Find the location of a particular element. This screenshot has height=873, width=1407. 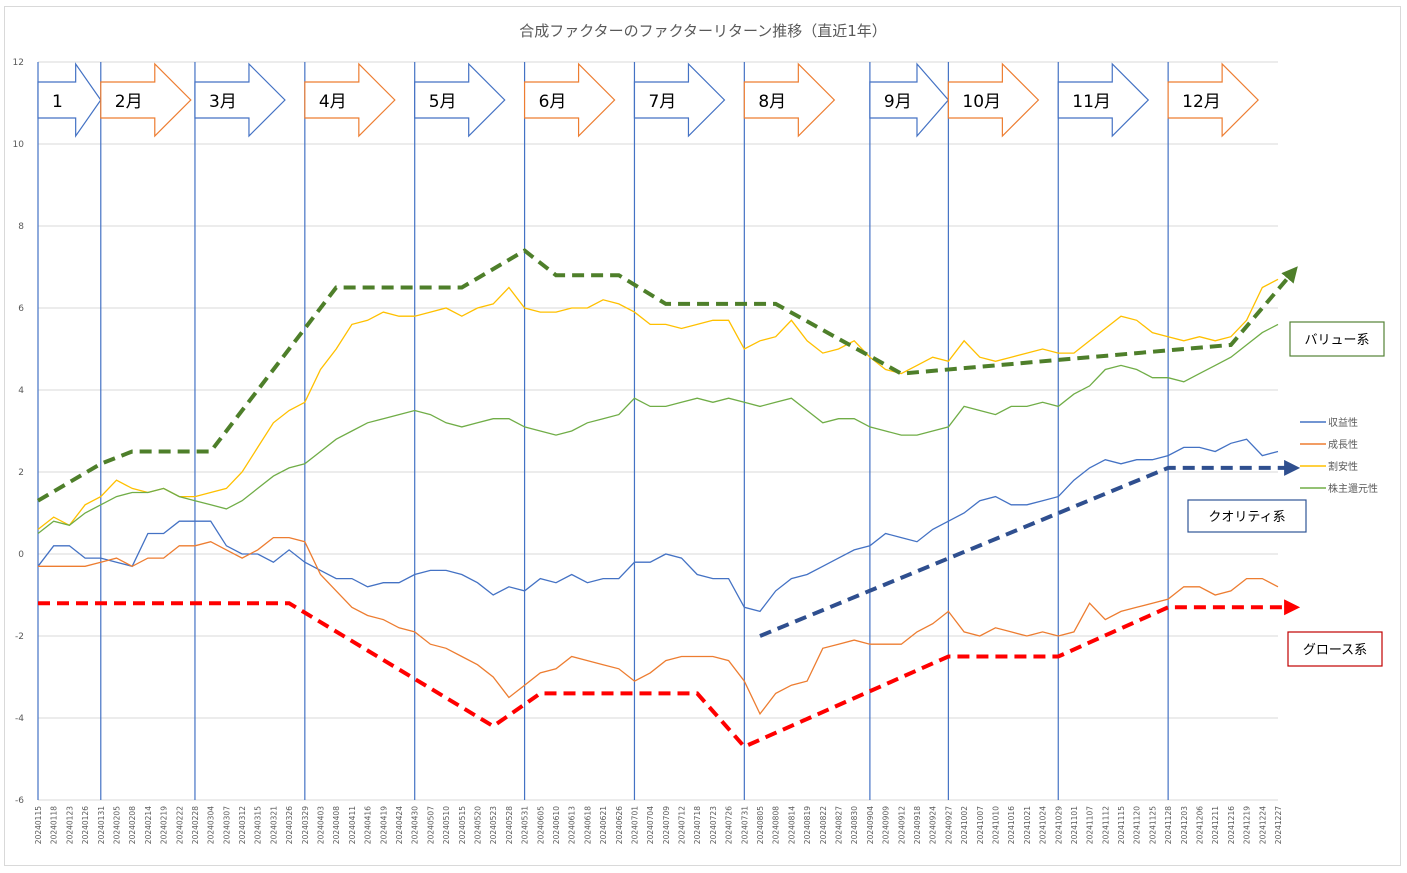

quality-trend-arrow is located at coordinates (1030, 548).